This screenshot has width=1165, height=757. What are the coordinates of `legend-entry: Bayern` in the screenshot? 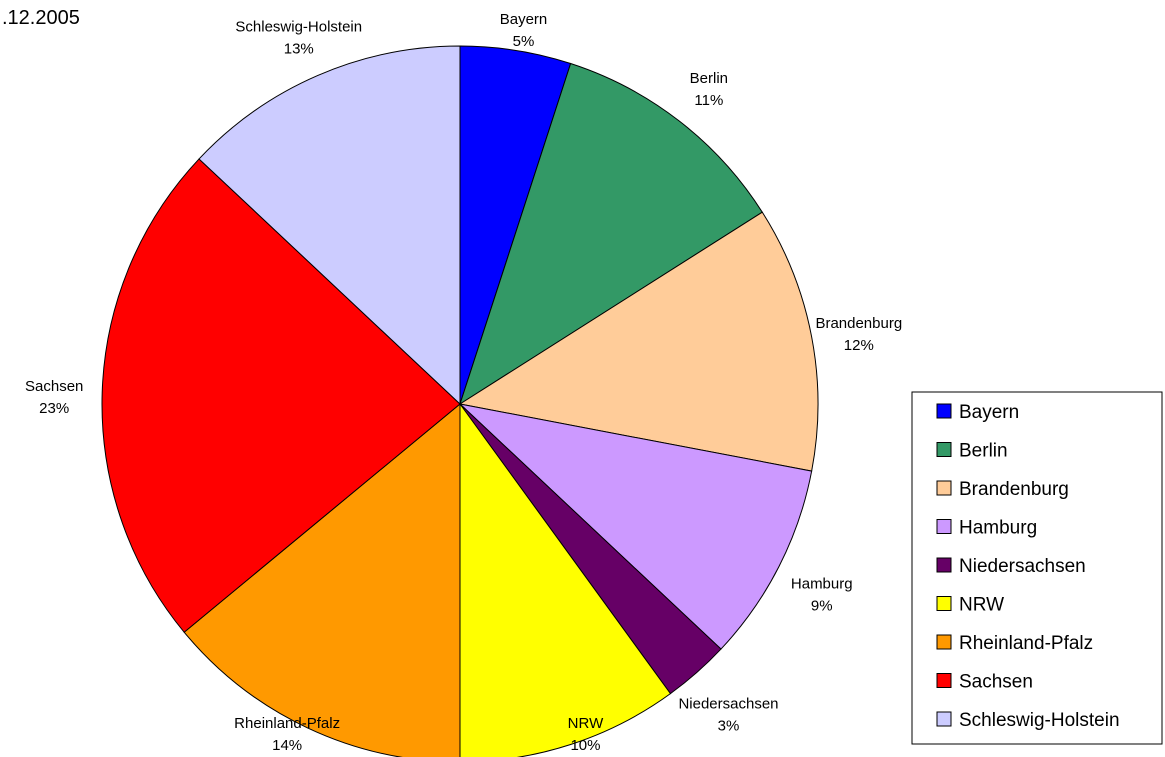 It's located at (989, 412).